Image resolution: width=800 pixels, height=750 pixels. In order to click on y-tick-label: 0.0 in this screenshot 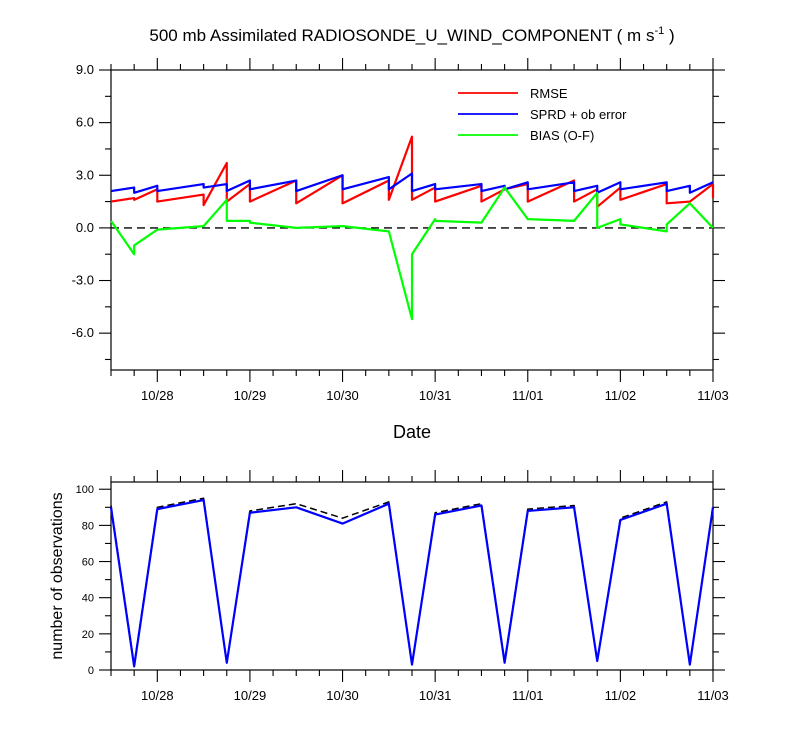, I will do `click(85, 227)`.